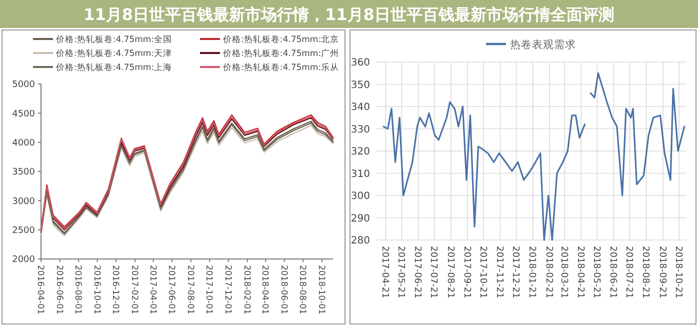 The image size is (698, 326). What do you see at coordinates (515, 272) in the screenshot?
I see `x-tick-label: 2017-12-21` at bounding box center [515, 272].